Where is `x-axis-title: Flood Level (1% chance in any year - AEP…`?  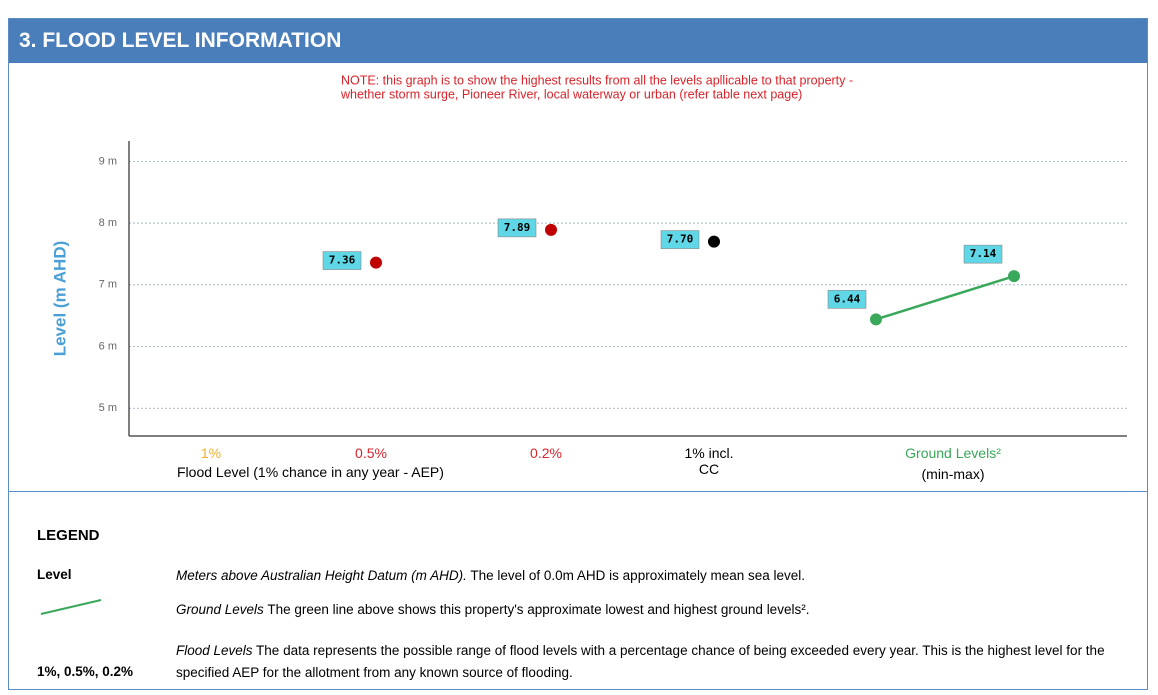 x-axis-title: Flood Level (1% chance in any year - AEP… is located at coordinates (310, 472).